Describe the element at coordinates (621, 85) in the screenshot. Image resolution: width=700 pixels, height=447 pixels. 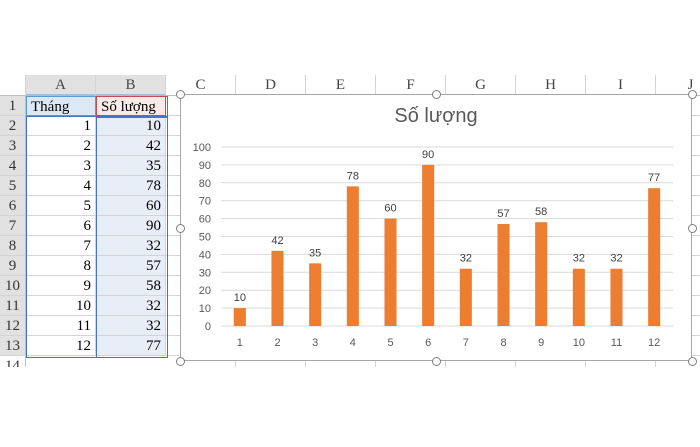
I see `column-header-i: I` at that location.